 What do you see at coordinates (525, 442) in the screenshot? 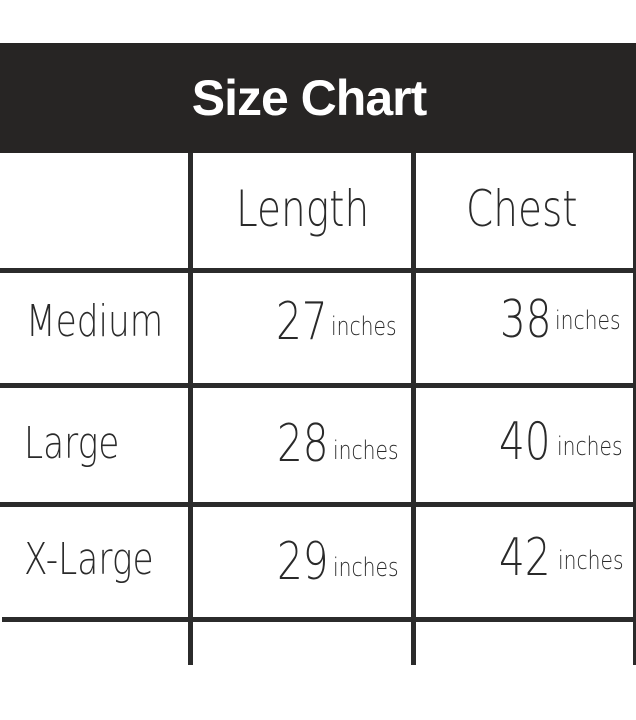
I see `chest-value: 40` at bounding box center [525, 442].